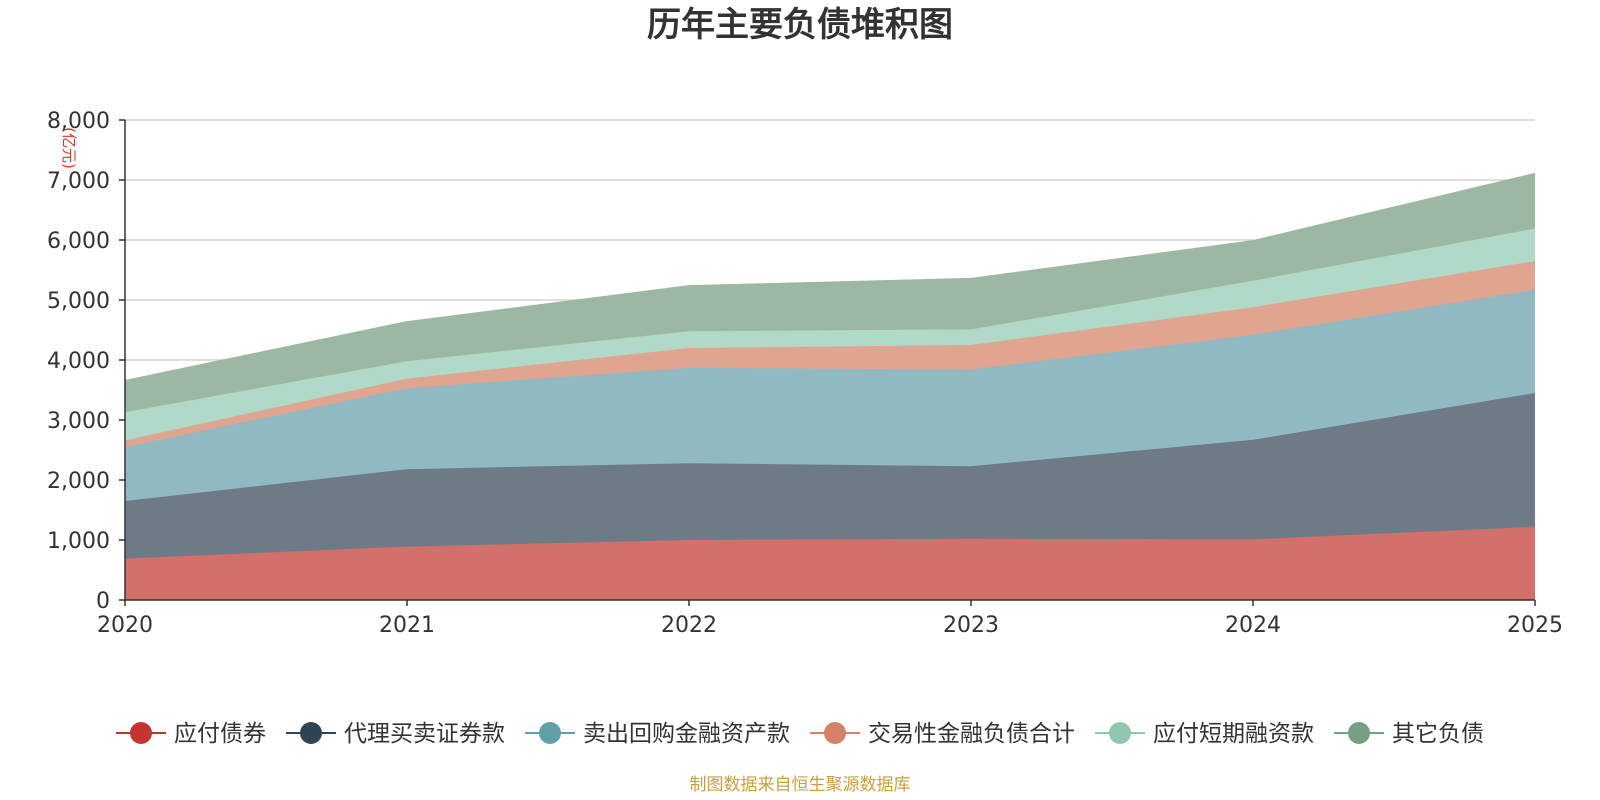  What do you see at coordinates (971, 734) in the screenshot?
I see `legend-label: 交易性金融负债合计` at bounding box center [971, 734].